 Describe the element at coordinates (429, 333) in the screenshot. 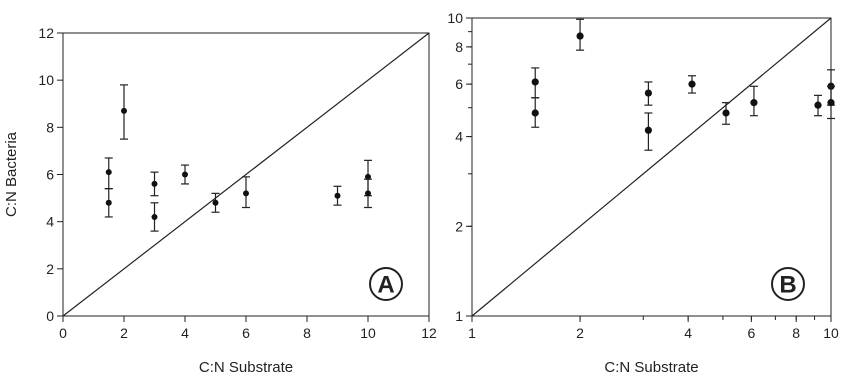

I see `x-tick-label: 12` at that location.